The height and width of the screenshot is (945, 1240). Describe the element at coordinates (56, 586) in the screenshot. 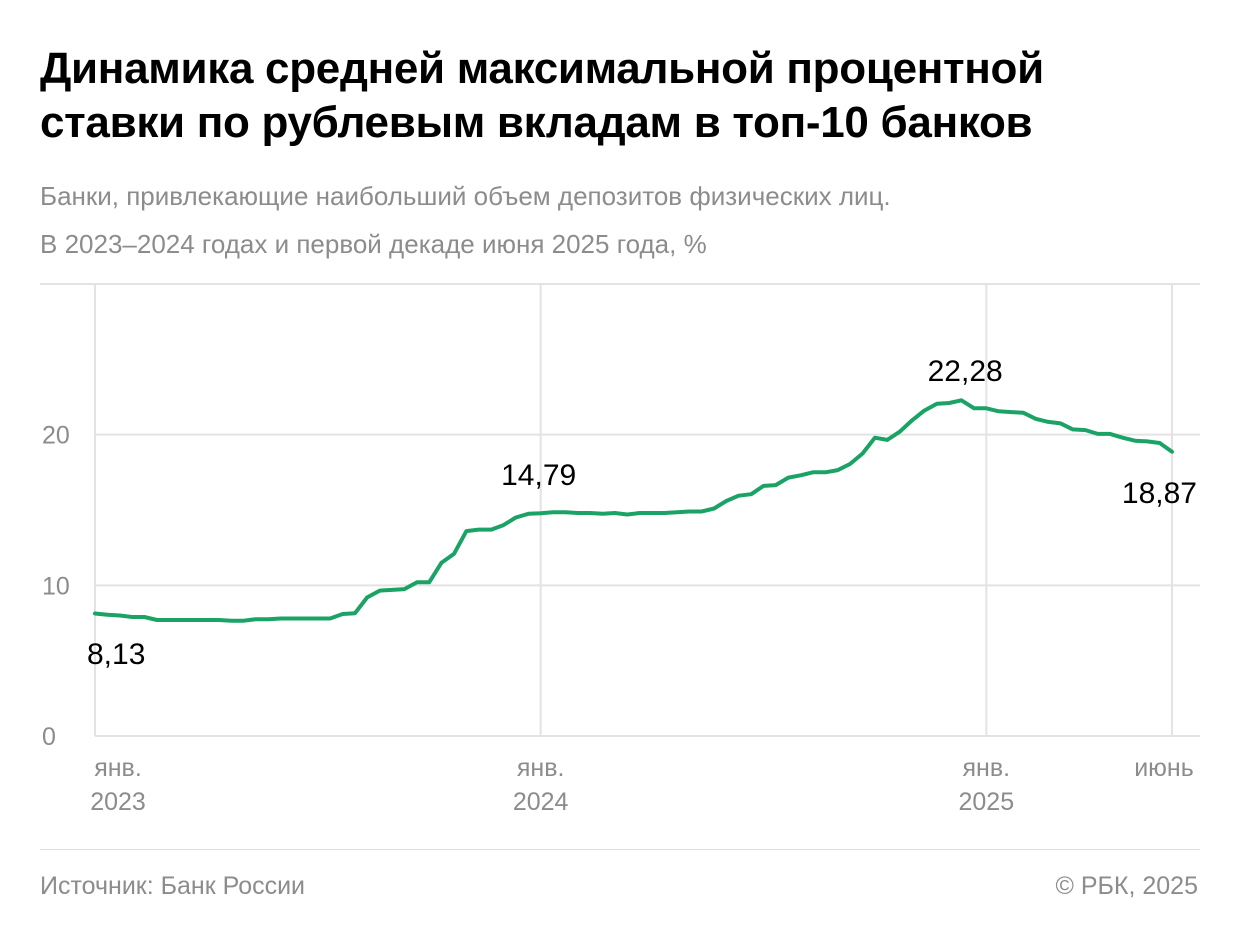

I see `y-tick-label-10: 10` at that location.